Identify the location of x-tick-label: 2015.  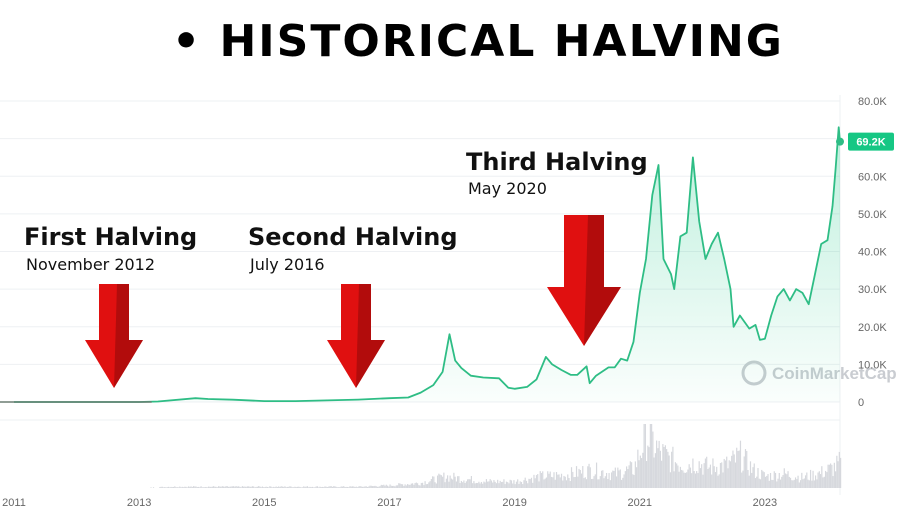
(264, 503).